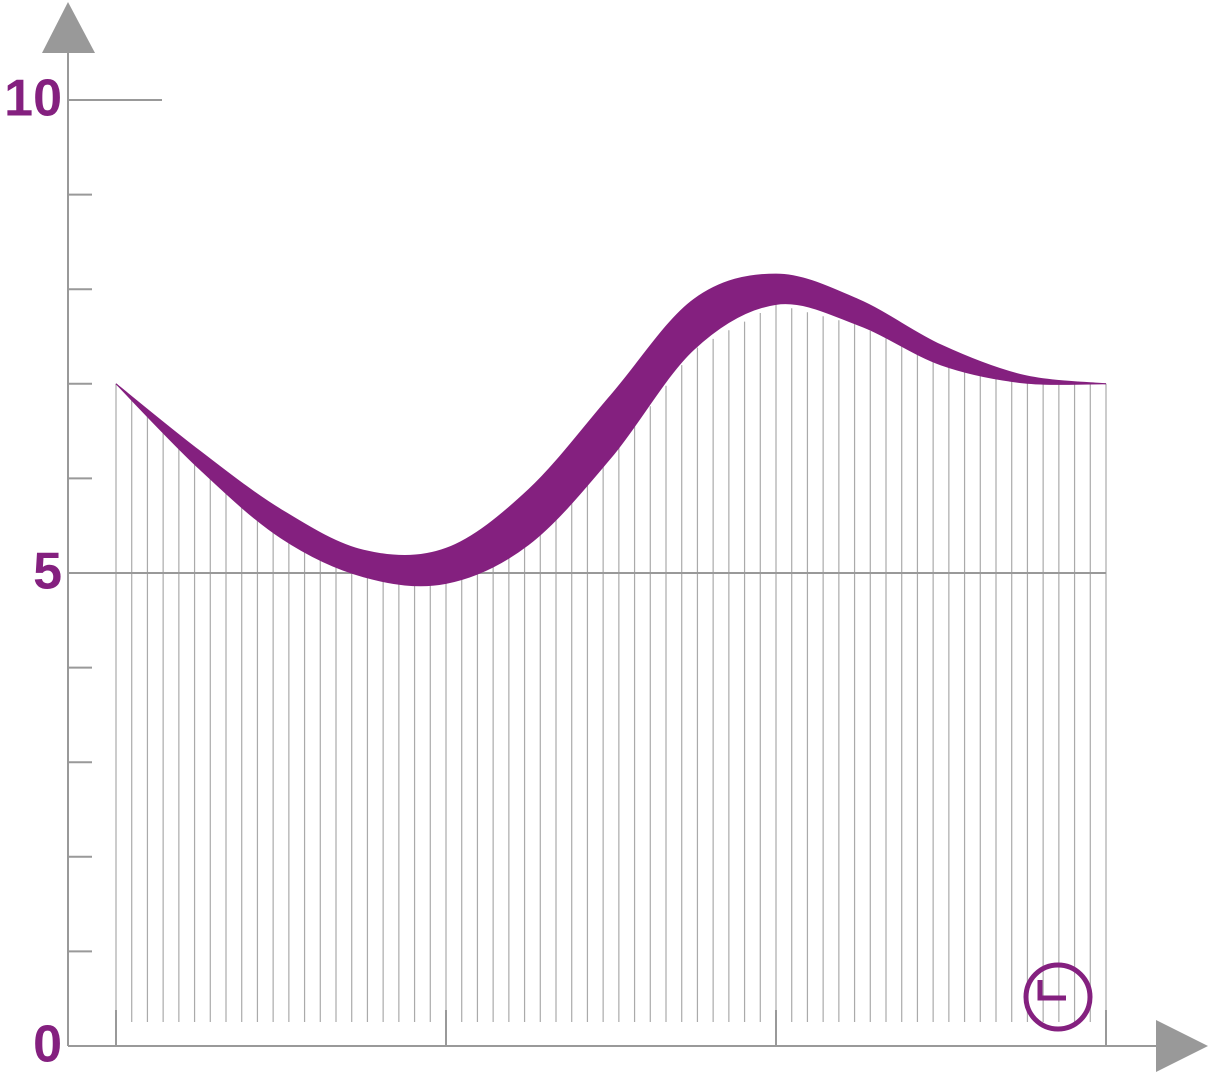  Describe the element at coordinates (47, 1044) in the screenshot. I see `y-tick-label: 0` at that location.